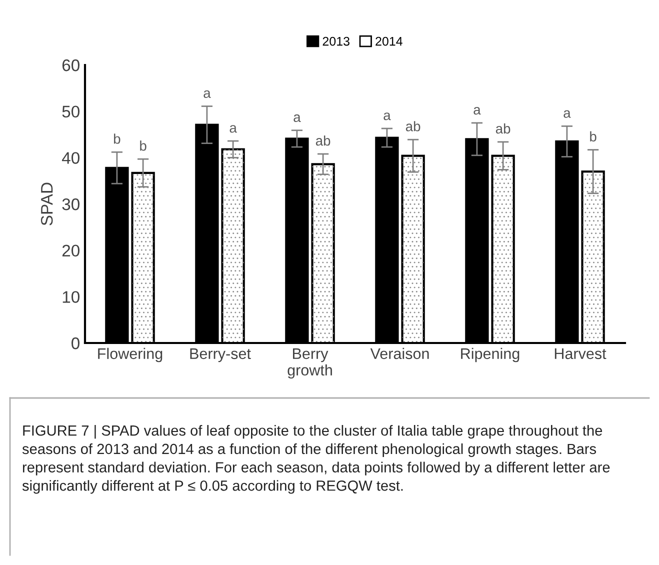 This screenshot has width=659, height=565. I want to click on legend-label: 2013, so click(336, 41).